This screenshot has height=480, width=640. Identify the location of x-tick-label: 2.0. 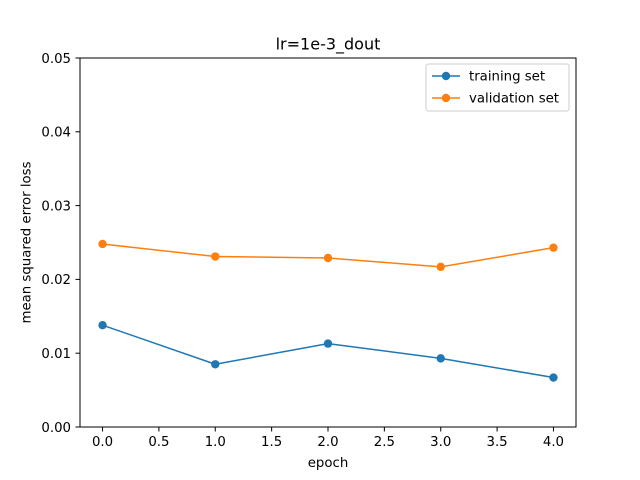
(327, 442).